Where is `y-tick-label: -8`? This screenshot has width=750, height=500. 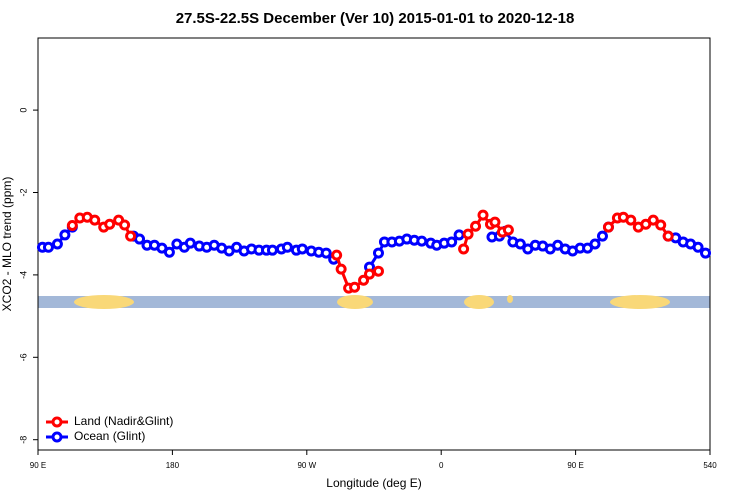 y-tick-label: -8 is located at coordinates (23, 440).